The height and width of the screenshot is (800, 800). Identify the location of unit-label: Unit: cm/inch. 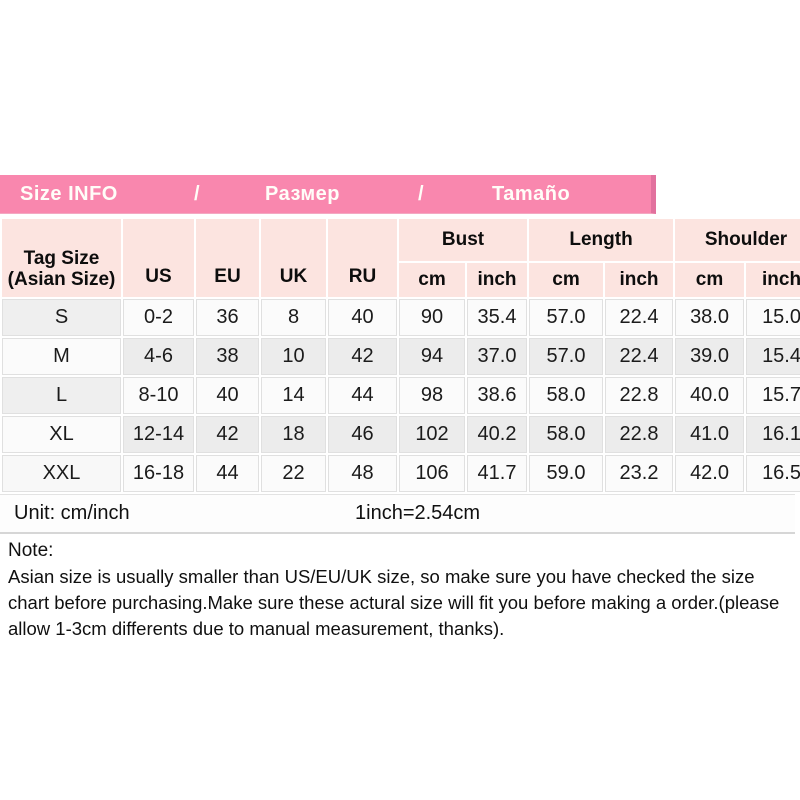
(72, 513).